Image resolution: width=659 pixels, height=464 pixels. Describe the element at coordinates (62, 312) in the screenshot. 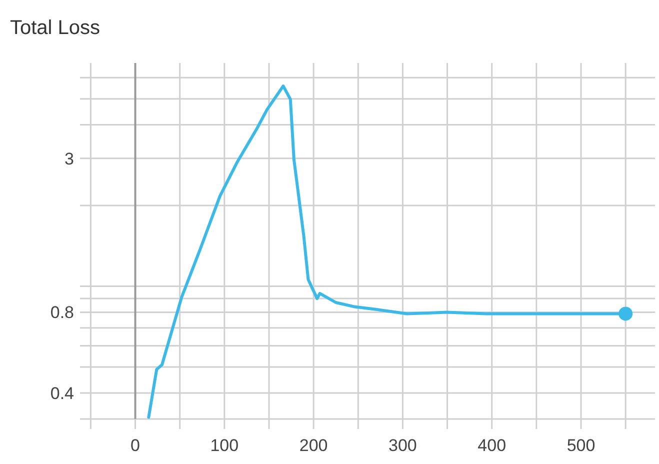

I see `y-tick-label: 0.8` at that location.